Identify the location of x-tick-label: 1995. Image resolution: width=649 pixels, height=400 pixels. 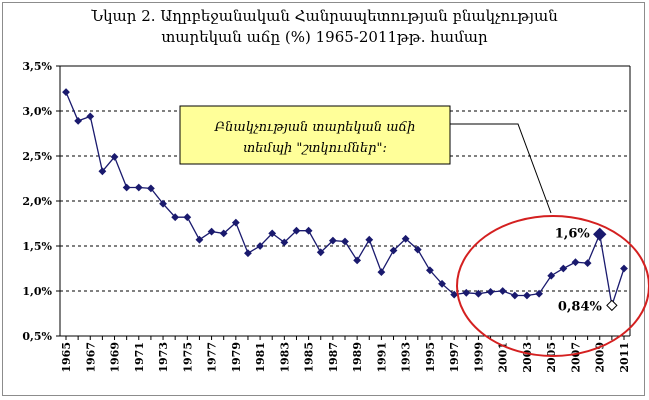
(430, 357).